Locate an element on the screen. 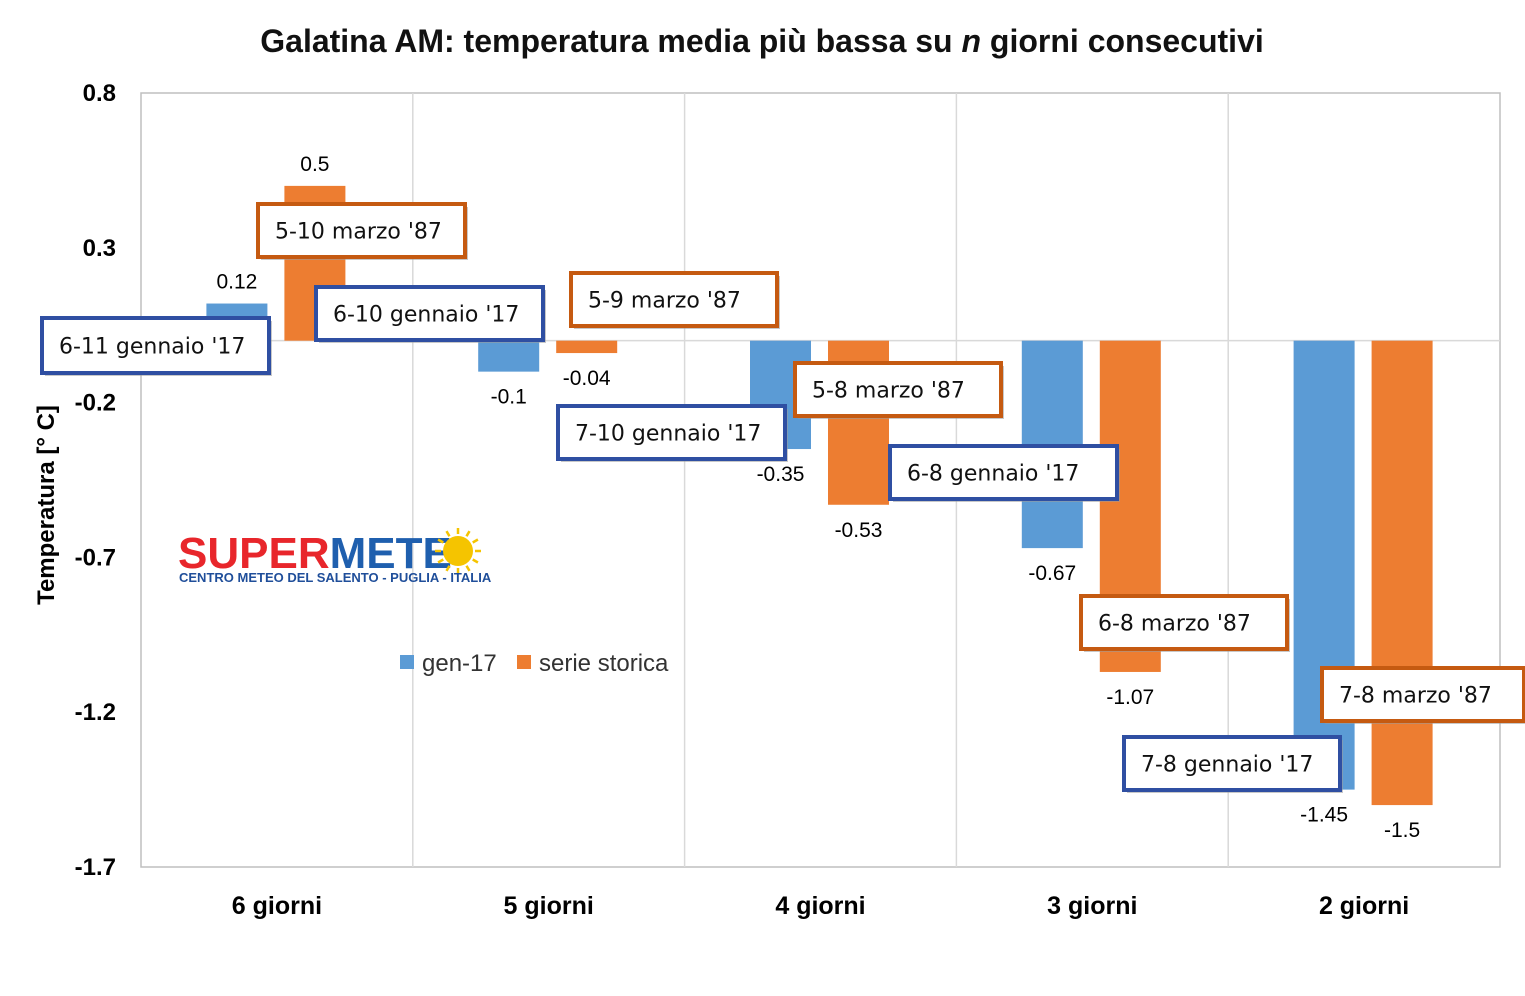  y-tick-label: 0.8 is located at coordinates (99, 93).